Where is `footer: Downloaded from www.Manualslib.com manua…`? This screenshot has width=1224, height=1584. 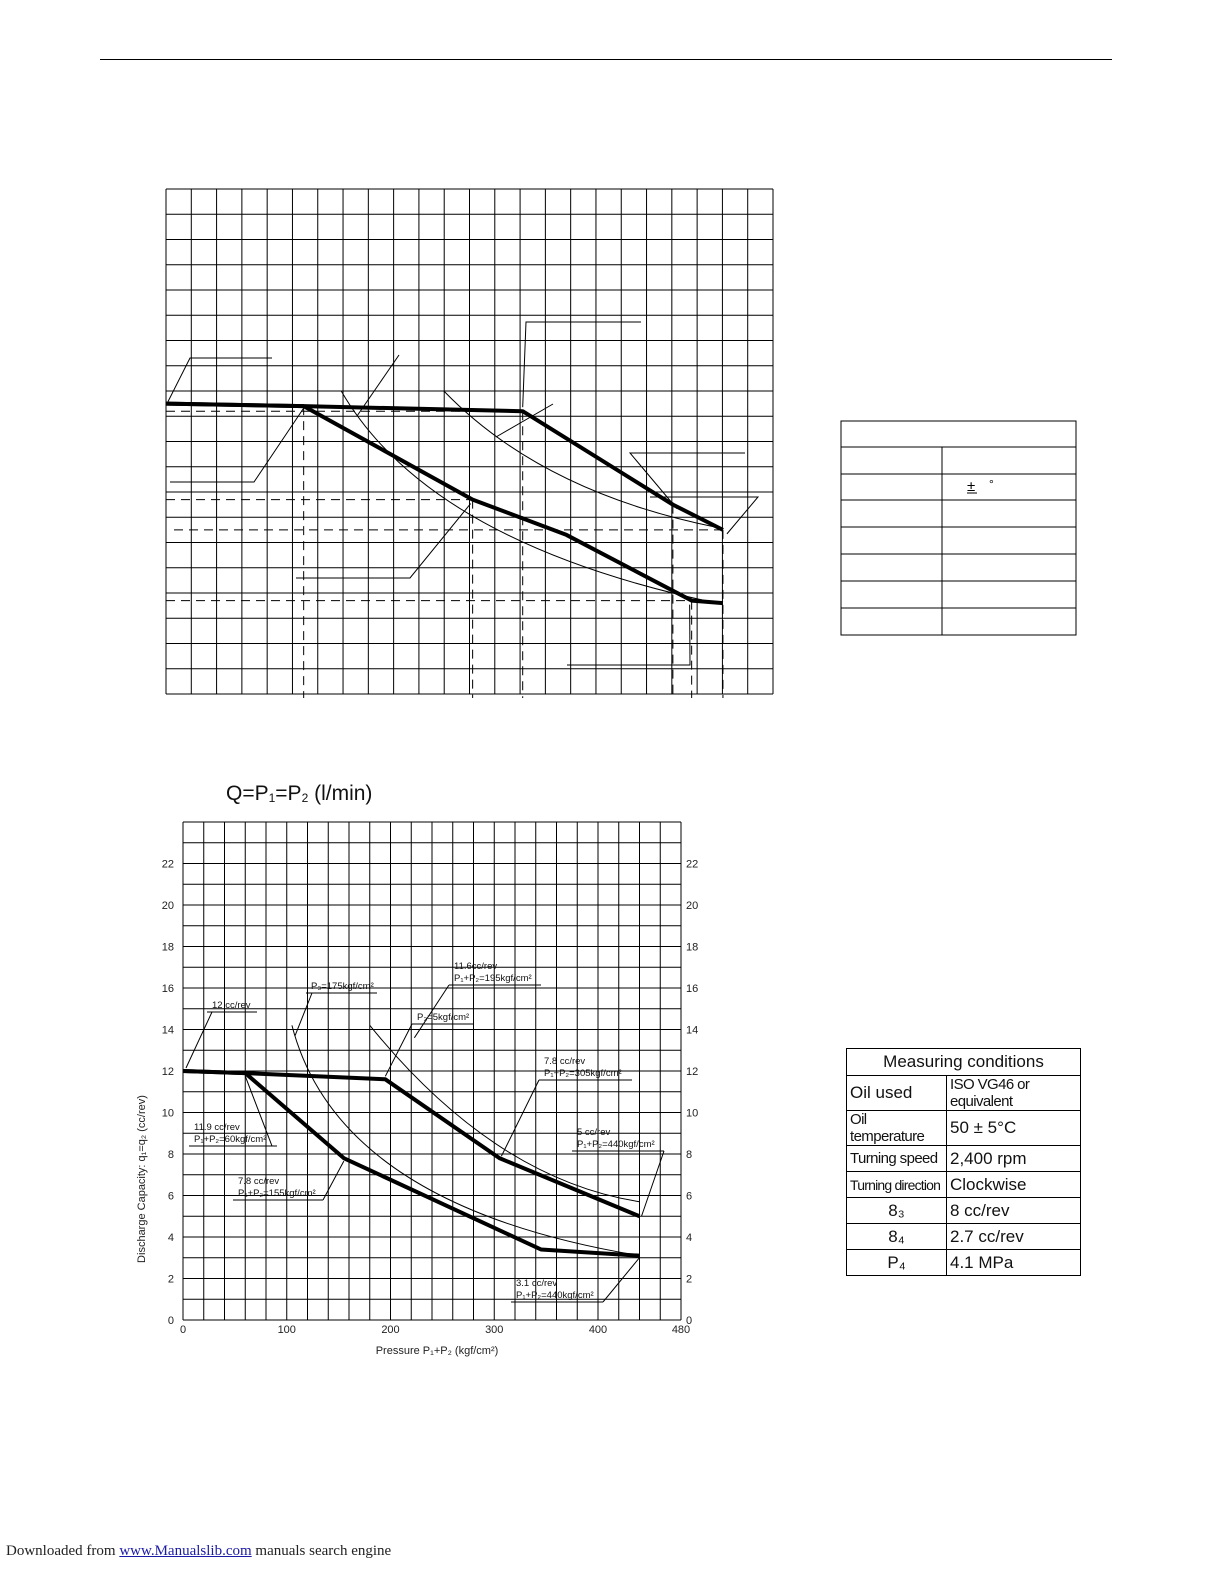
footer: Downloaded from www.Manualslib.com manua… is located at coordinates (198, 1551).